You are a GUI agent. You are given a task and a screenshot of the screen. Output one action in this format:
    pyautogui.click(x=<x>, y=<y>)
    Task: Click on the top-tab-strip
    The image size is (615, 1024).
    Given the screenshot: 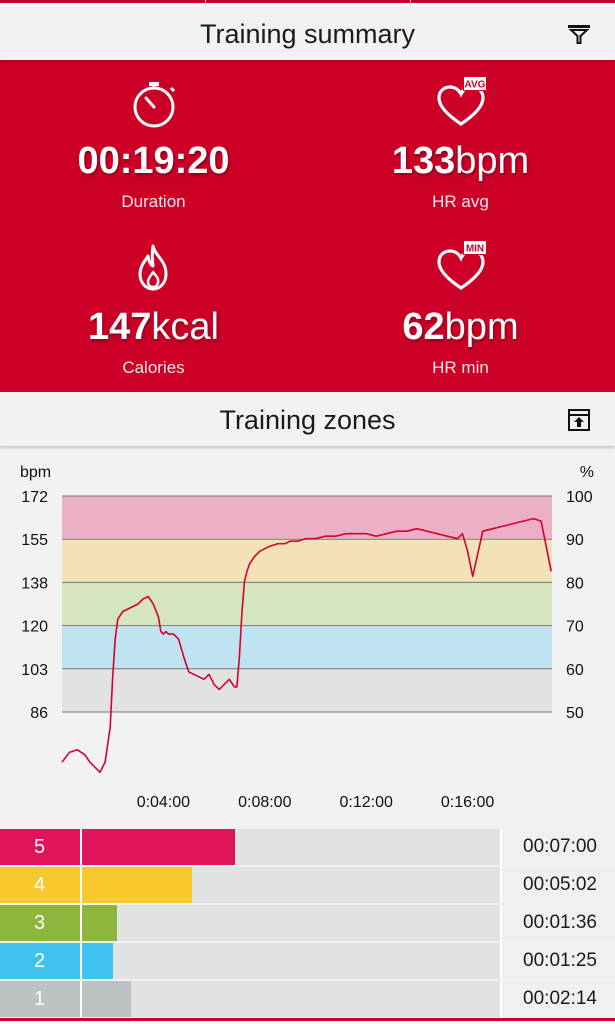 What is the action you would take?
    pyautogui.click(x=307, y=3)
    